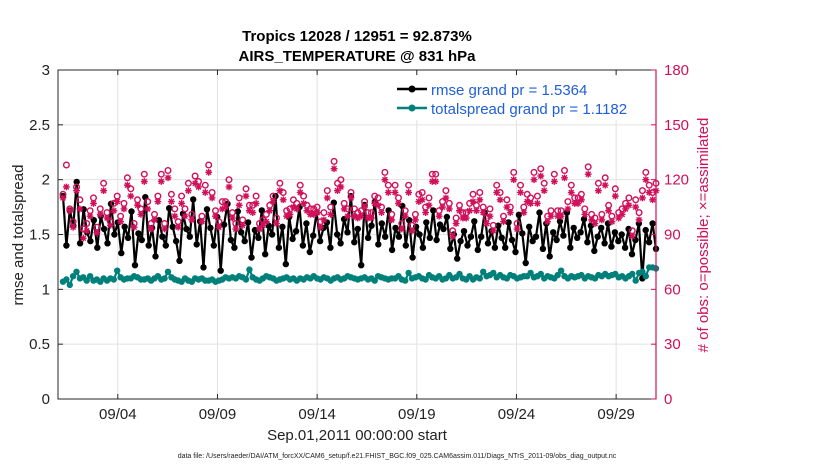 The image size is (830, 470). I want to click on chart-title-line1: Tropics 12028 / 12951 = 92.873%, so click(357, 36).